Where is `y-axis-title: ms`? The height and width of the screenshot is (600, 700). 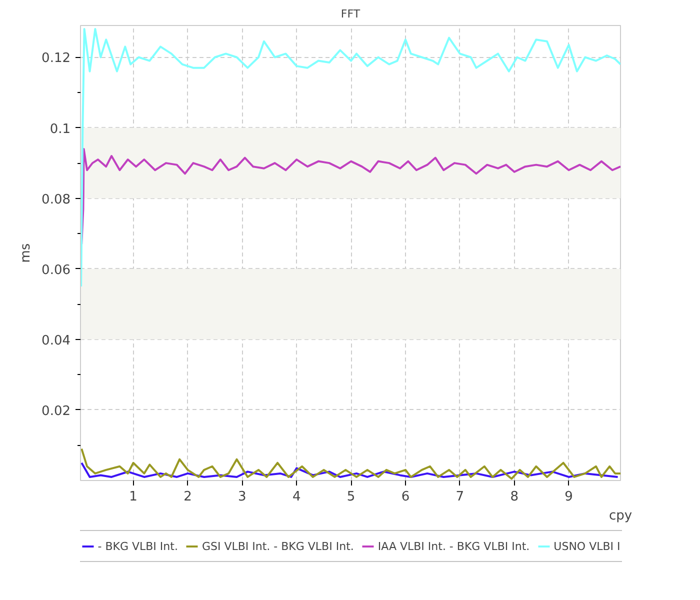 y-axis-title: ms is located at coordinates (26, 253).